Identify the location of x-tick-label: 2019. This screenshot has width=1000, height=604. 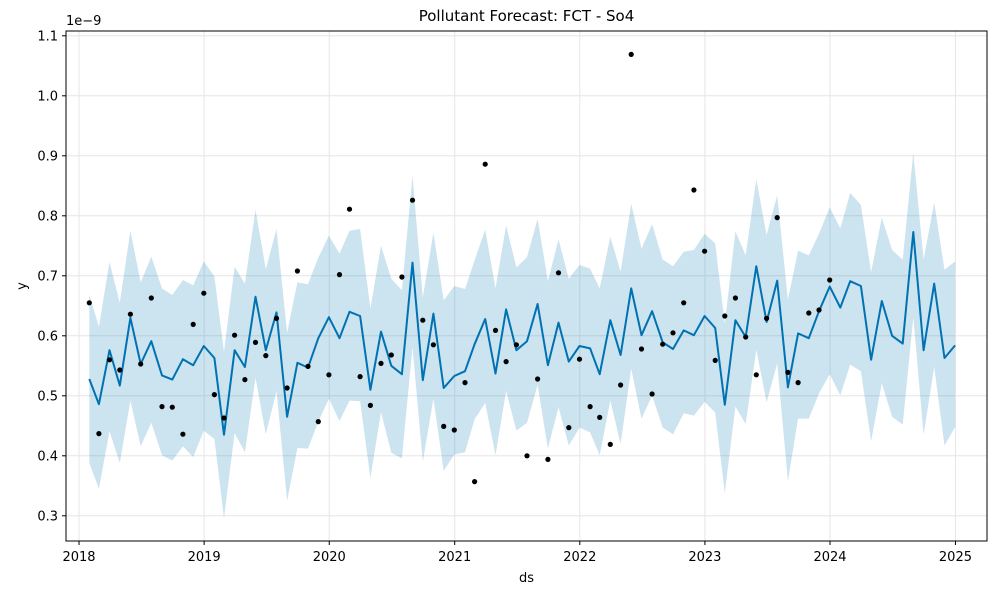
(204, 557).